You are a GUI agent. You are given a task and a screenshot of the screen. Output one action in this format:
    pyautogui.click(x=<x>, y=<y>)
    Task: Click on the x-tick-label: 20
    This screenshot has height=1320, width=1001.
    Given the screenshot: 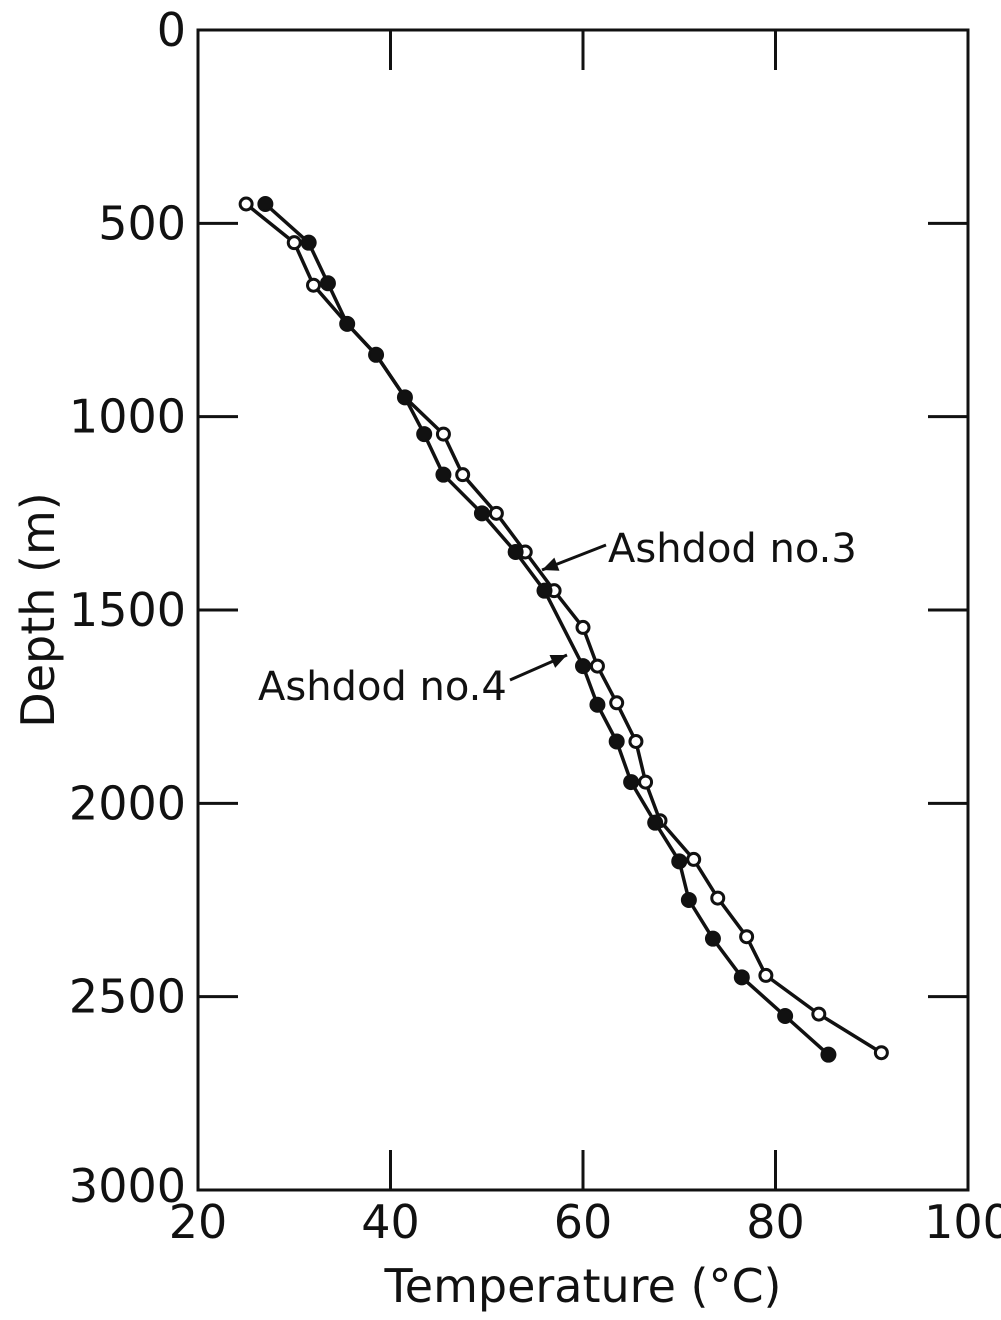 What is the action you would take?
    pyautogui.click(x=198, y=1222)
    